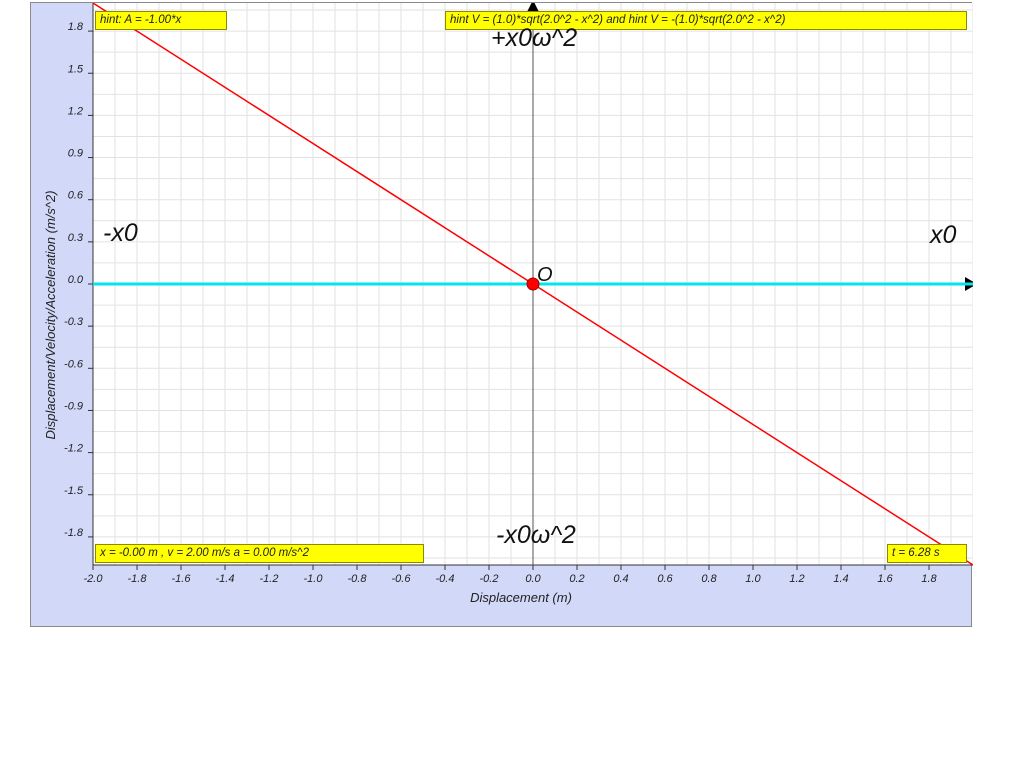 This screenshot has height=768, width=1024. What do you see at coordinates (75, 111) in the screenshot?
I see `y-tick-label: 1.2` at bounding box center [75, 111].